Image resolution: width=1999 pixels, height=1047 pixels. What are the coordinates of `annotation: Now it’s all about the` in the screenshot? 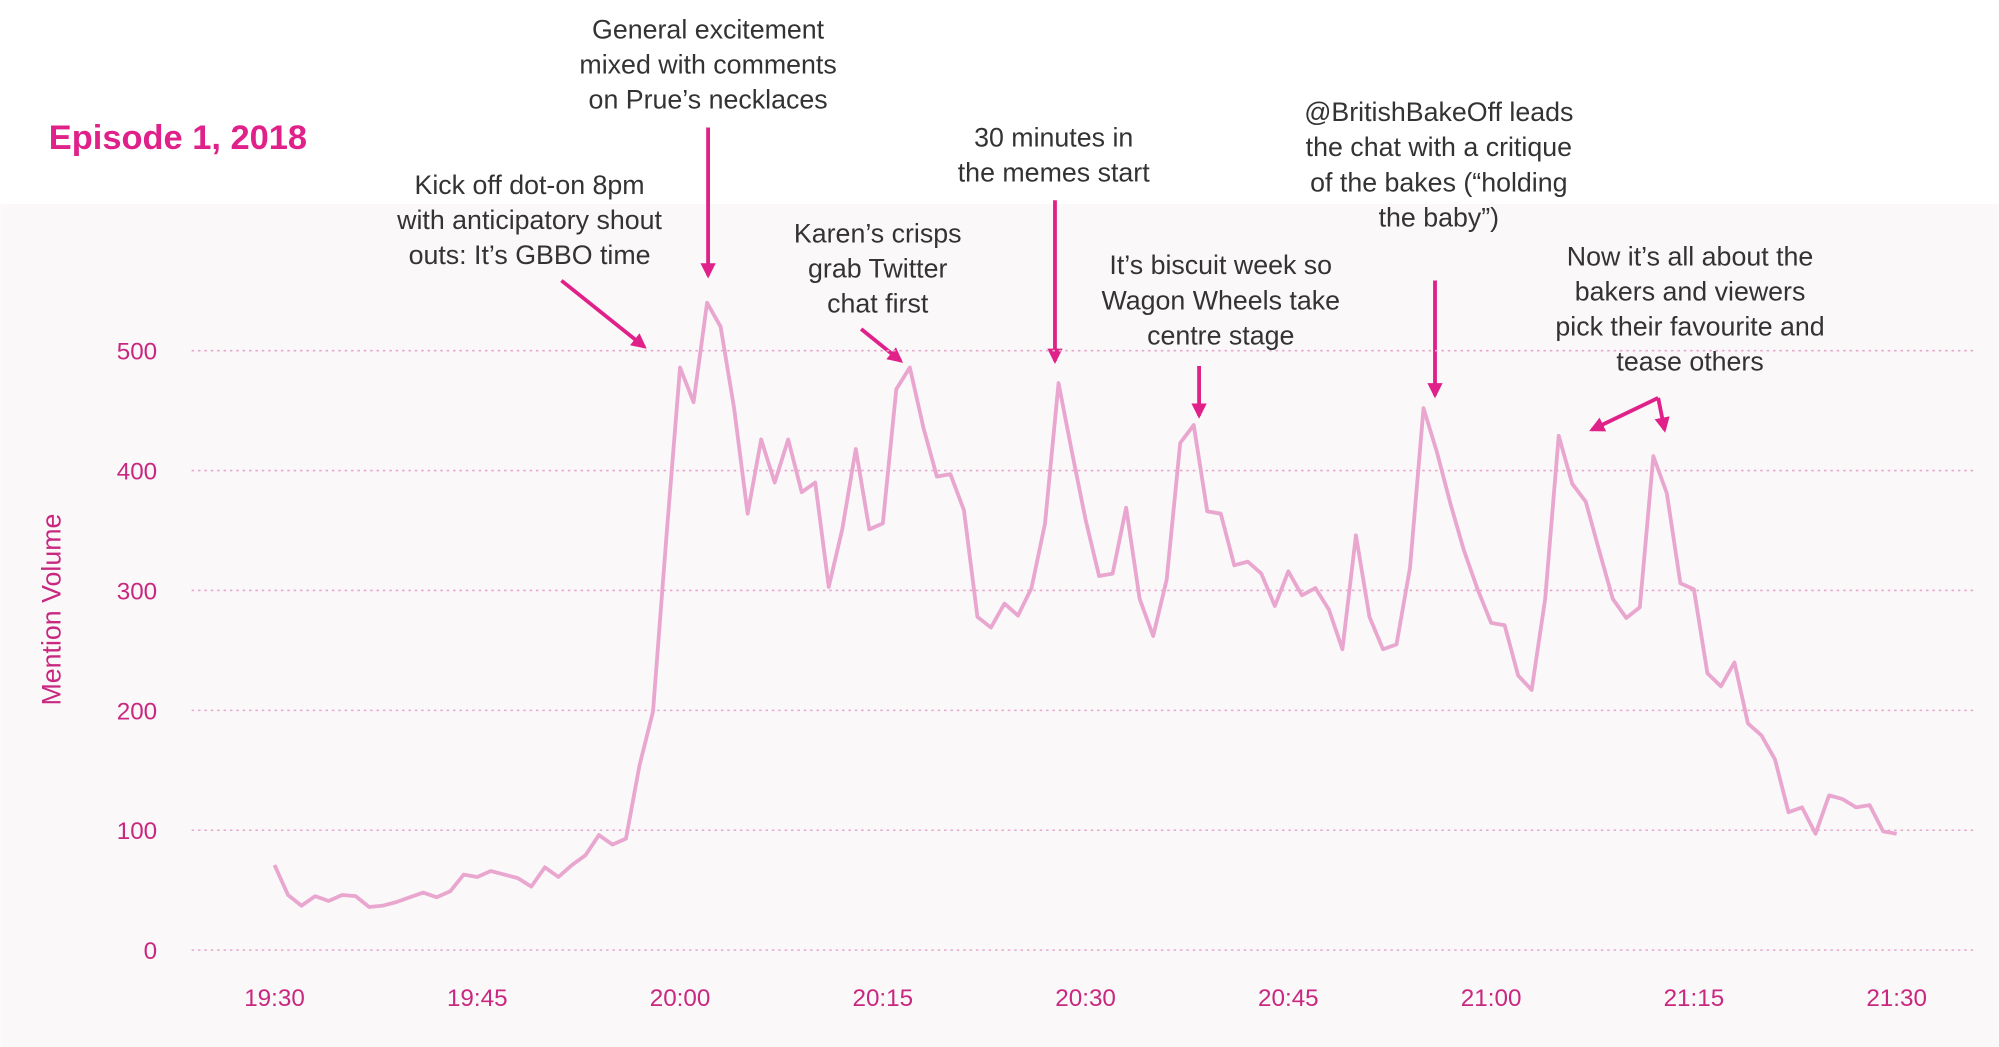 It's located at (1690, 256).